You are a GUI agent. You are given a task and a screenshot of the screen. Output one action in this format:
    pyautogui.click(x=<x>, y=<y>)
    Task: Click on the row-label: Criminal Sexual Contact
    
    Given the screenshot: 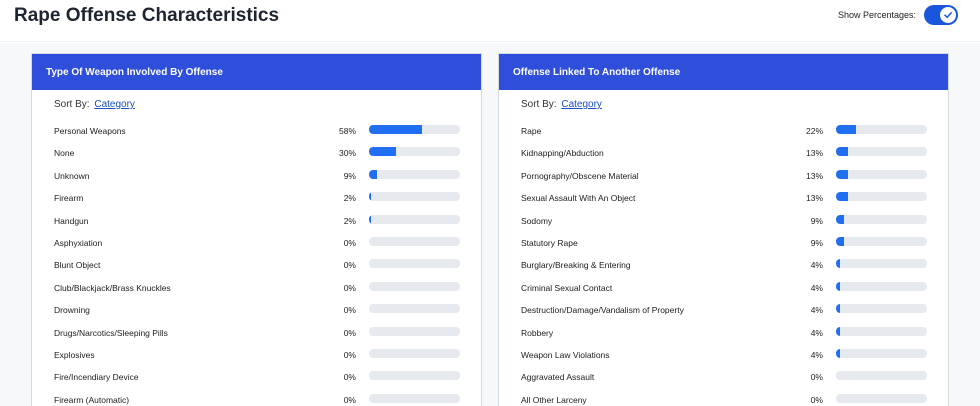 What is the action you would take?
    pyautogui.click(x=567, y=287)
    